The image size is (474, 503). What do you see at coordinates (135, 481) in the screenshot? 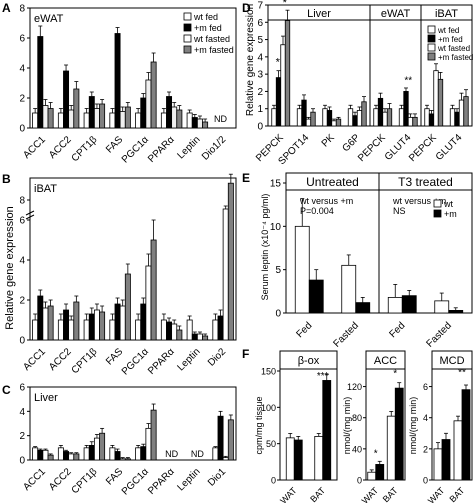
I see `panel-c-cat-label-4: PGC1α` at bounding box center [135, 481].